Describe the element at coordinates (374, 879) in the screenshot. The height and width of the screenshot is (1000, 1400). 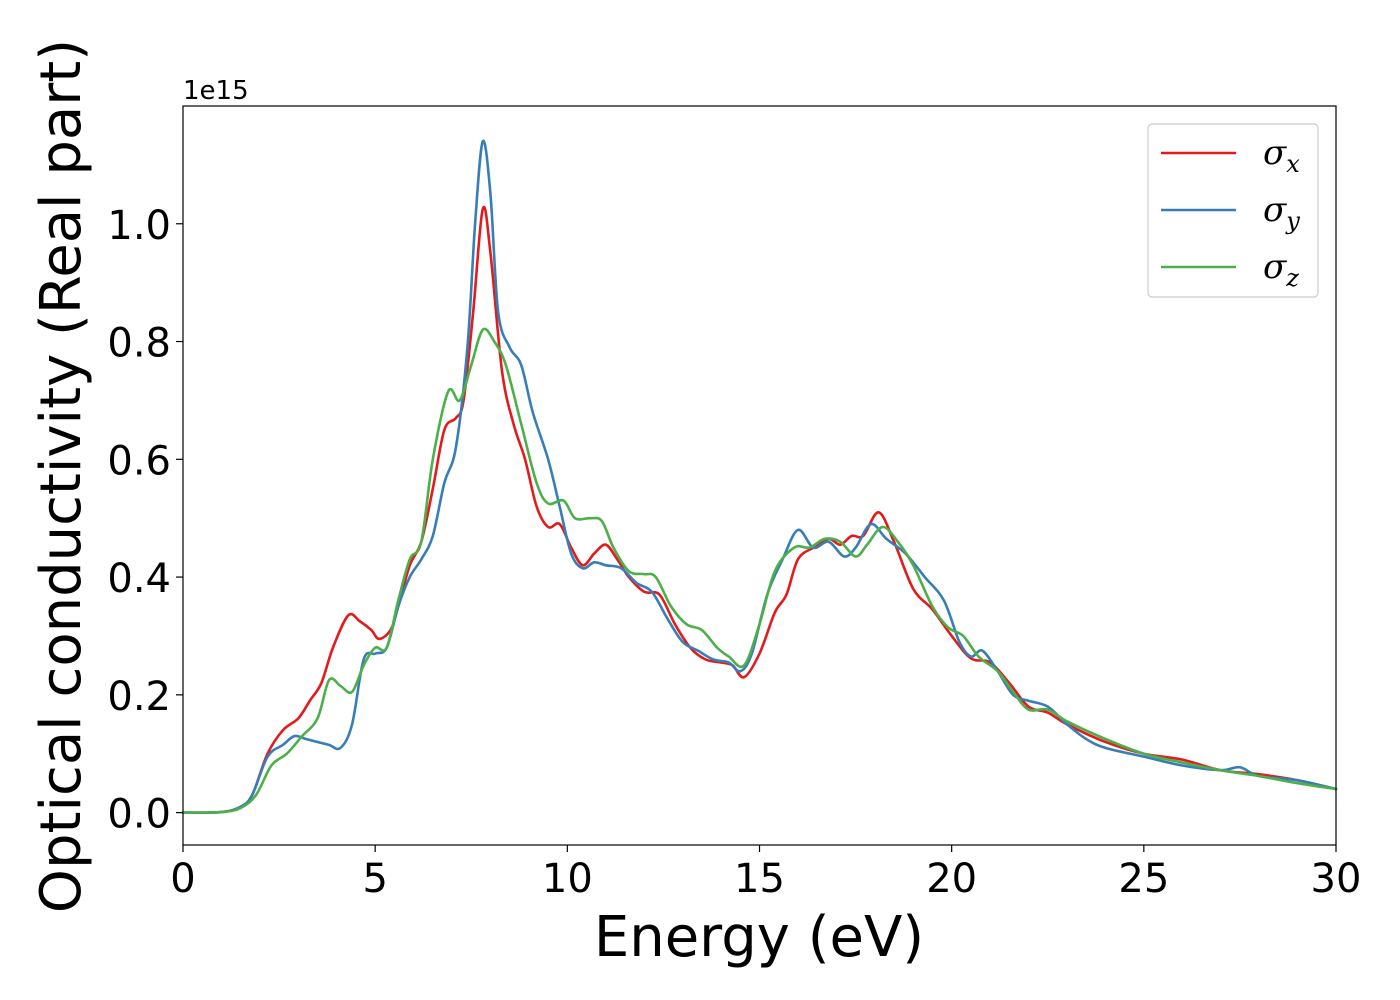
I see `x-tick-label: 5` at that location.